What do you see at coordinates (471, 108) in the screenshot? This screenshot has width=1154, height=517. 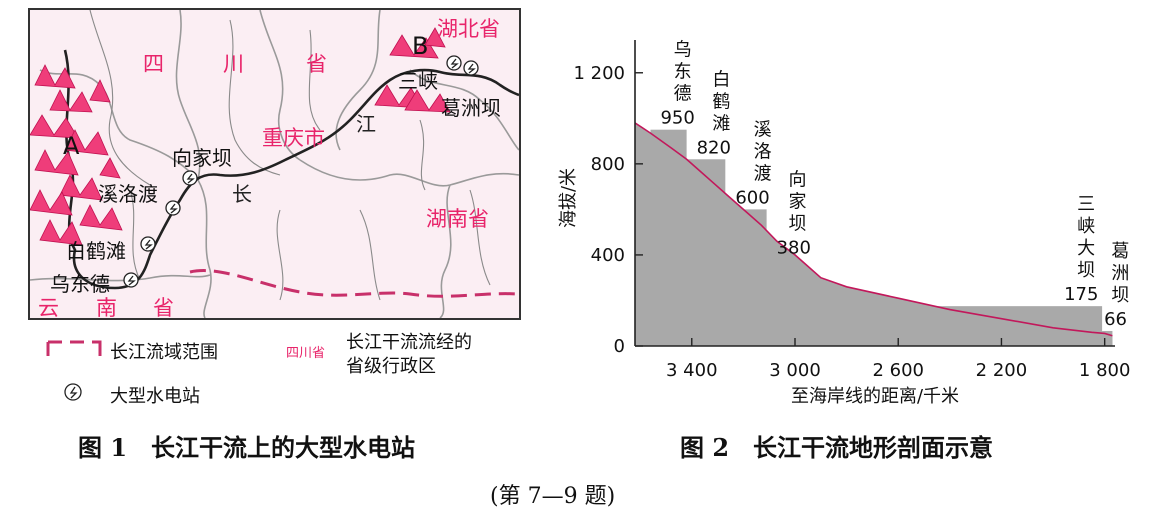 I see `station-label-gezhouba: 葛洲坝` at bounding box center [471, 108].